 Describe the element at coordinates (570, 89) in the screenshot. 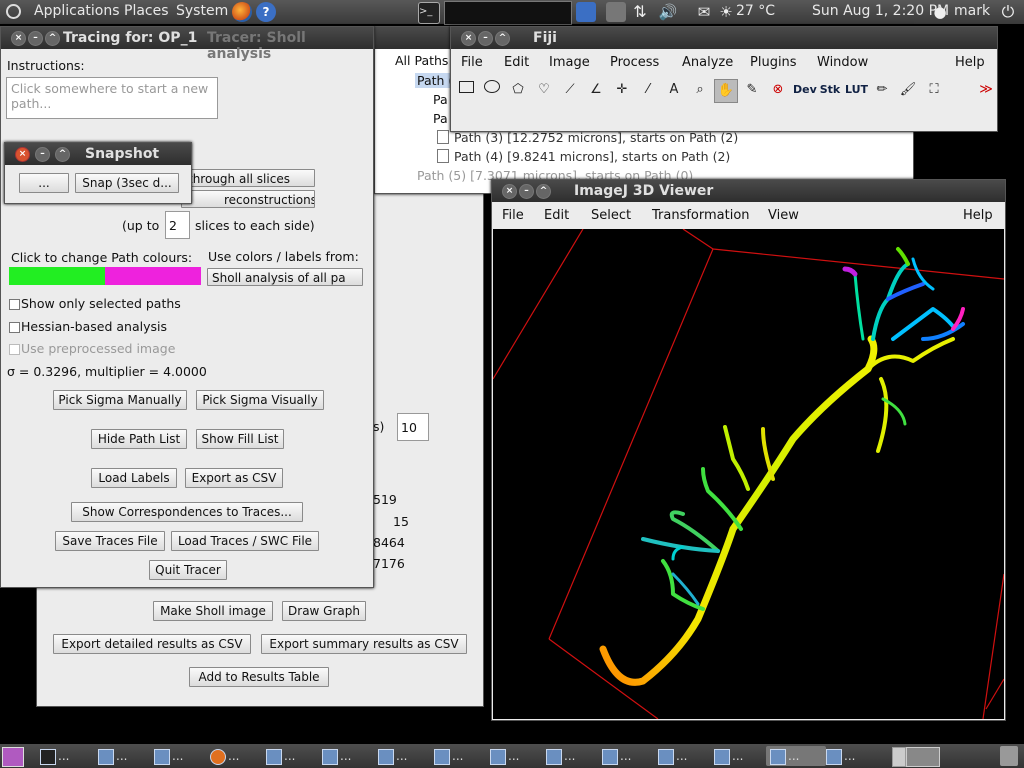

I see `line-tool-icon: ⟋` at that location.